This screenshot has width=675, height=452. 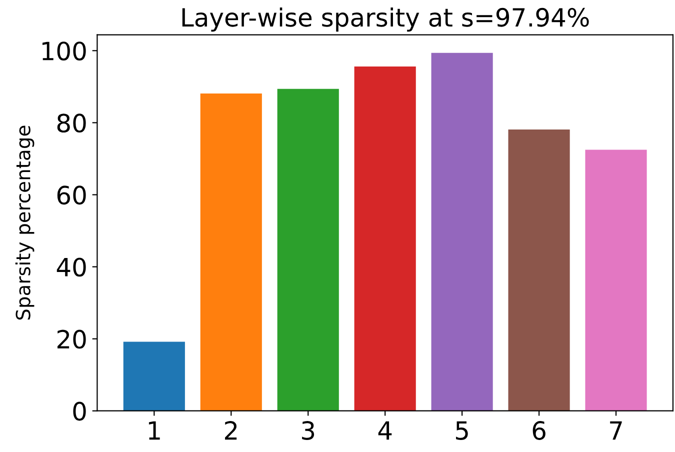 What do you see at coordinates (462, 430) in the screenshot?
I see `x-tick-label: 5` at bounding box center [462, 430].